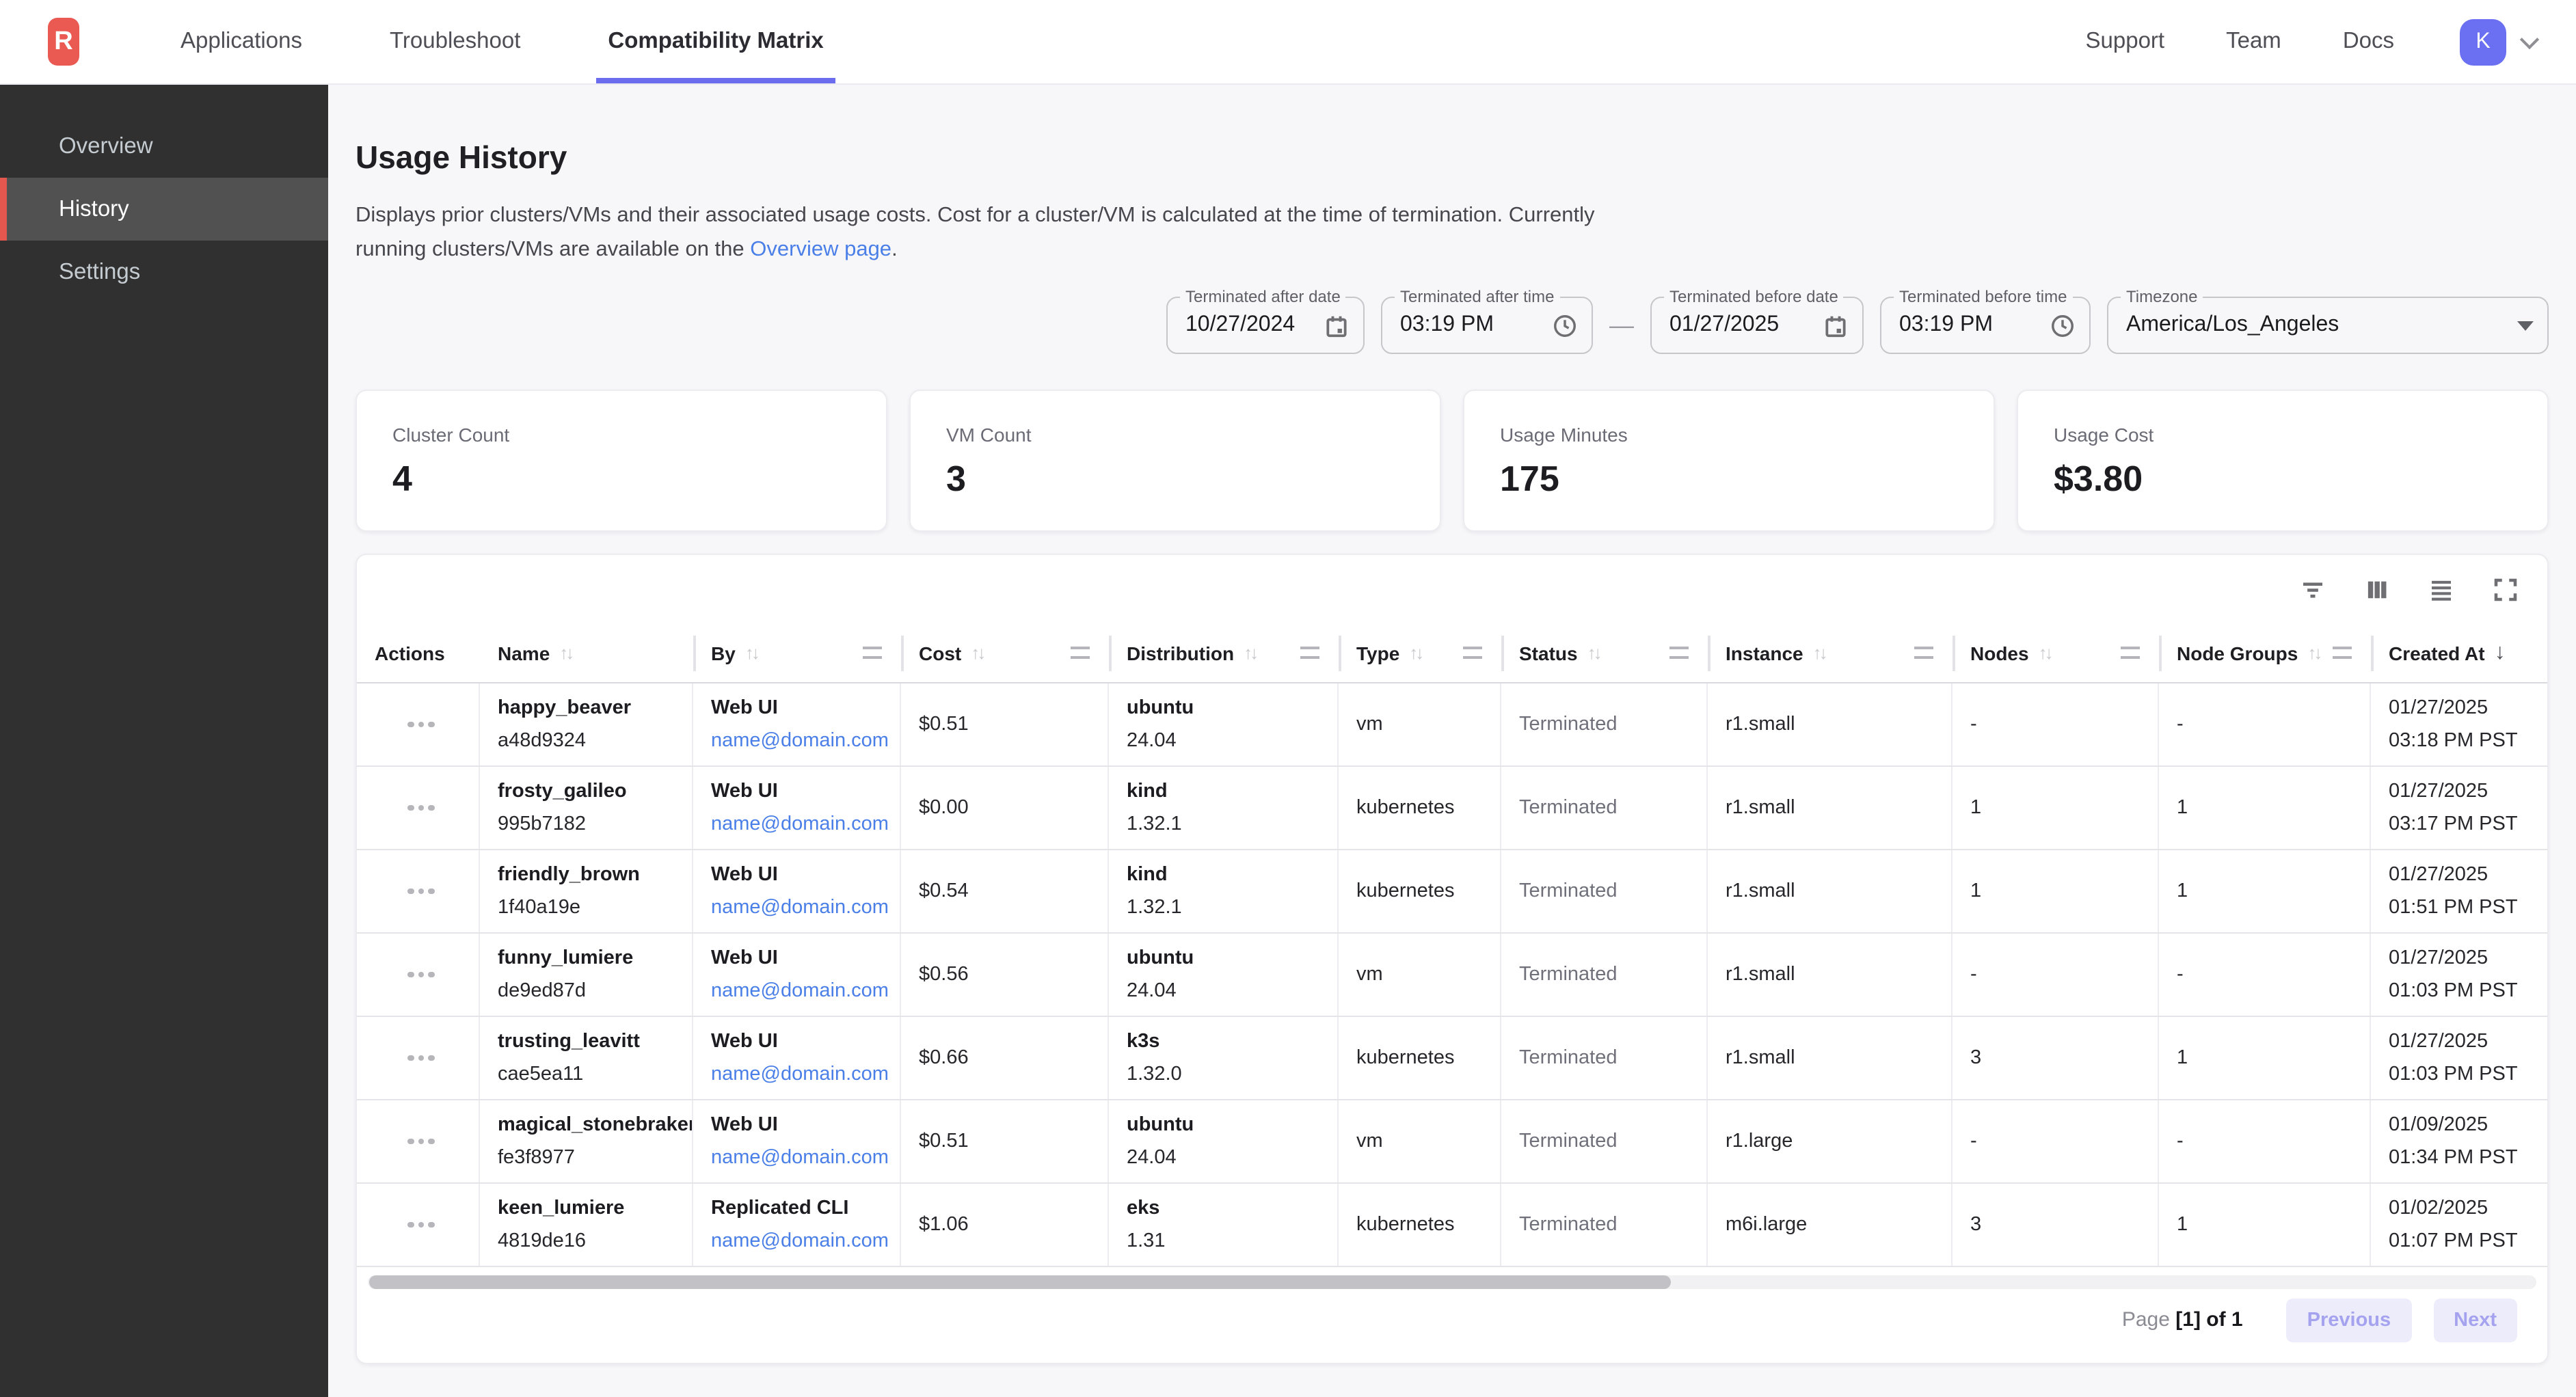 This screenshot has height=1397, width=2576. I want to click on tab-applications: Applications, so click(241, 41).